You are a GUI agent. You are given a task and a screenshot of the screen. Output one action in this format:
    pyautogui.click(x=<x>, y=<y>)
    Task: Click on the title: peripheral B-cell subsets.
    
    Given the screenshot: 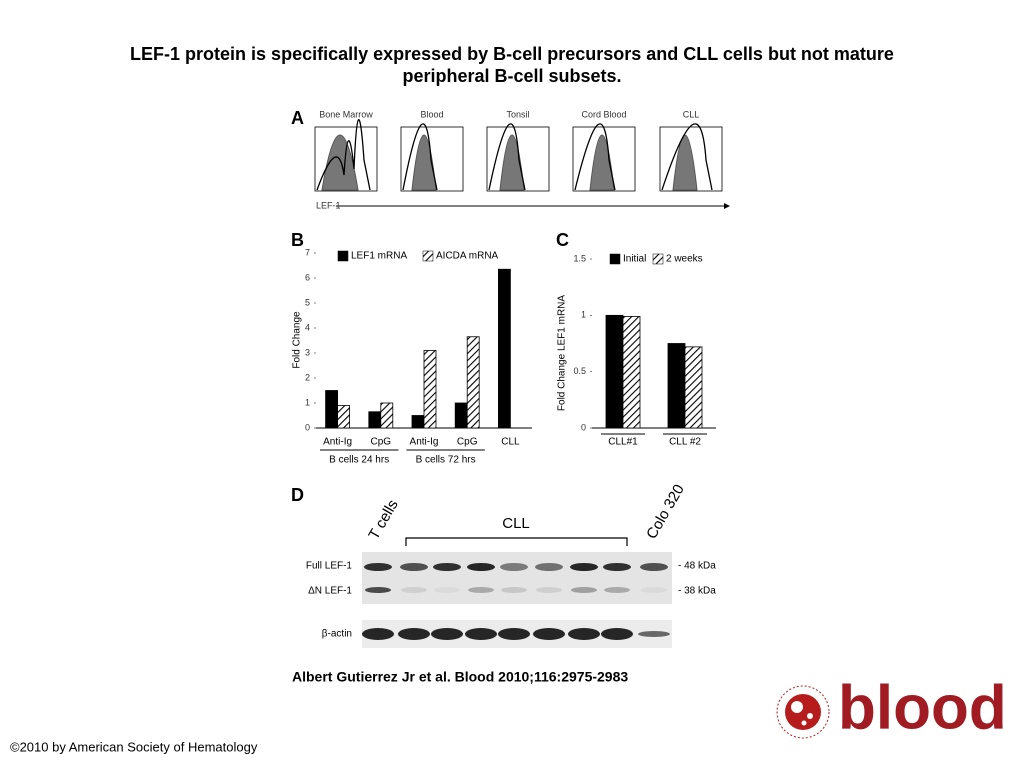 What is the action you would take?
    pyautogui.click(x=511, y=76)
    